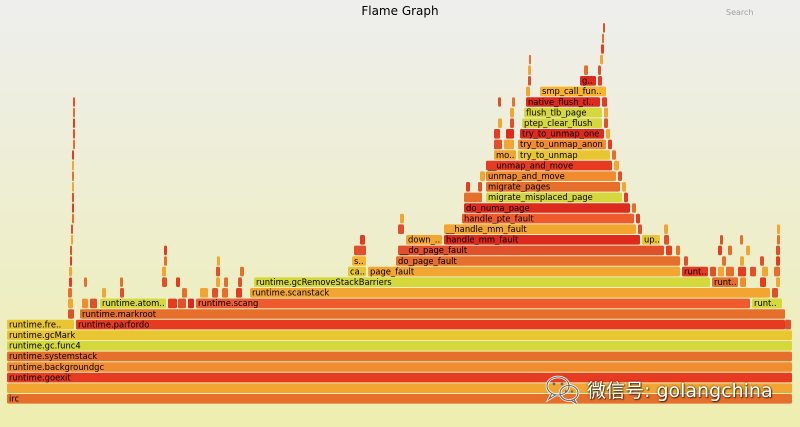  Describe the element at coordinates (538, 261) in the screenshot. I see `frame-62: do_page_fault` at that location.